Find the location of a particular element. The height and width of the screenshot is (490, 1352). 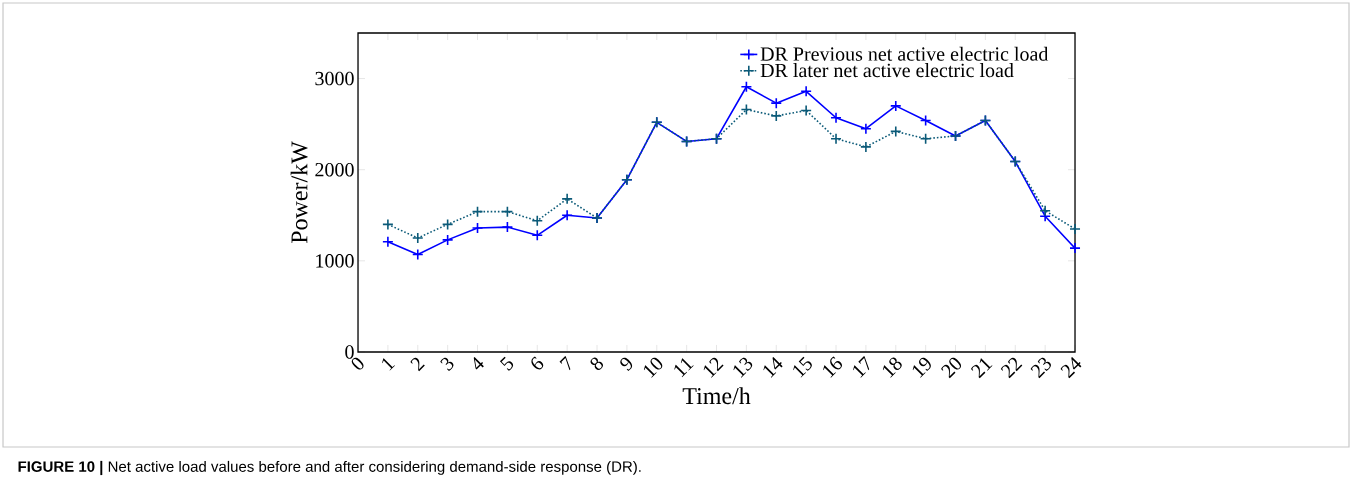

x-tick-label: 17 is located at coordinates (861, 366).